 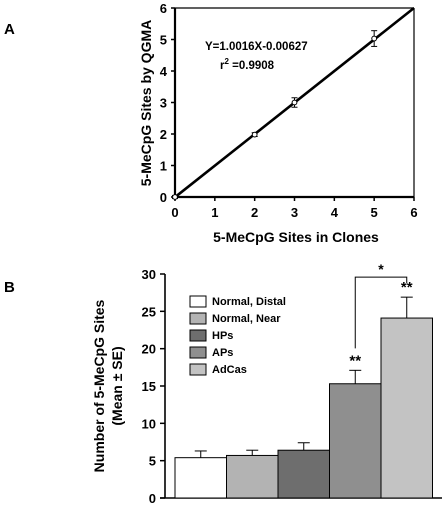 What do you see at coordinates (296, 237) in the screenshot?
I see `x-axis-title: 5-MeCpG Sites in Clones` at bounding box center [296, 237].